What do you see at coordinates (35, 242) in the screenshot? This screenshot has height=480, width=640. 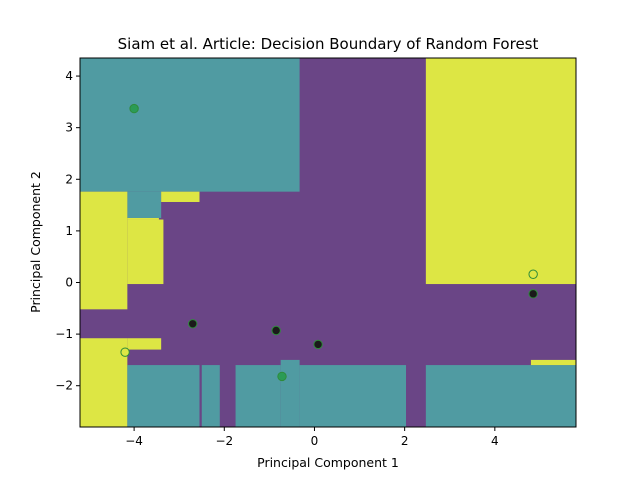 I see `y-axis-label: Principal Component 2` at bounding box center [35, 242].